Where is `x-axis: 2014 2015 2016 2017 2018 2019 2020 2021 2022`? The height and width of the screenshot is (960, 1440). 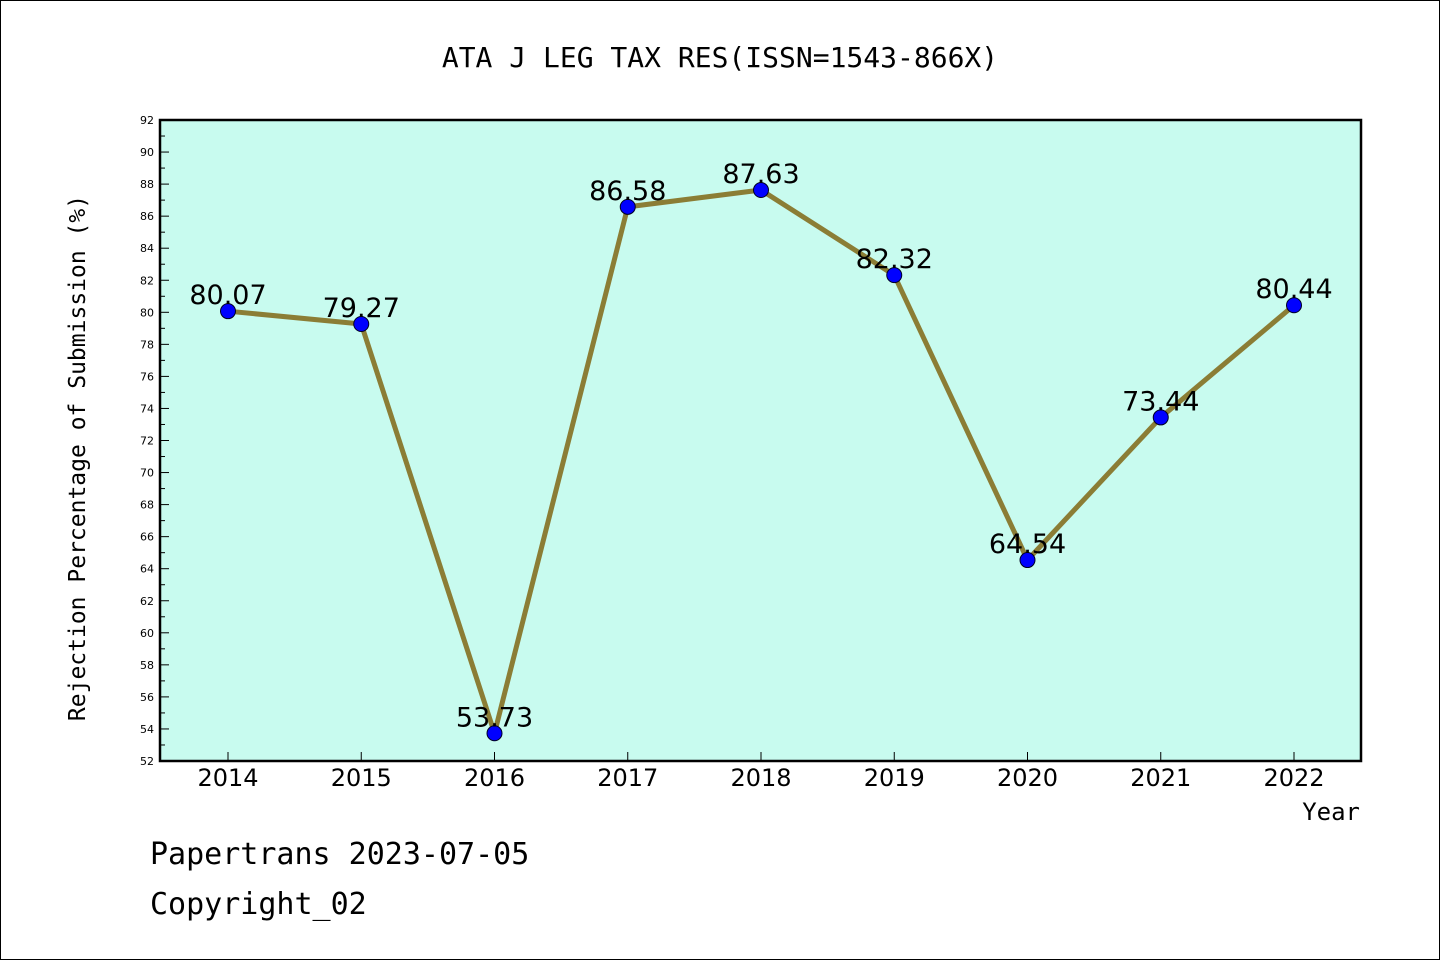 x-axis: 2014 2015 2016 2017 2018 2019 2020 2021 2022 is located at coordinates (761, 772).